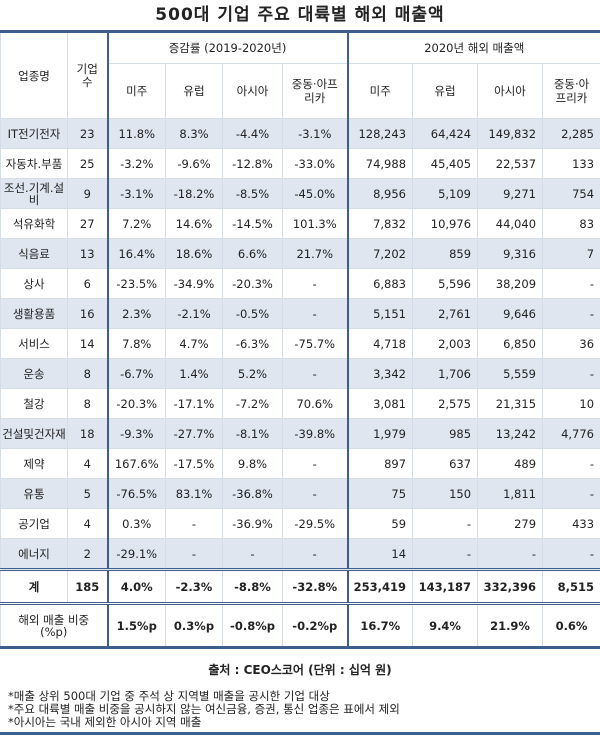  I want to click on industry-name: 에너지, so click(34, 554).